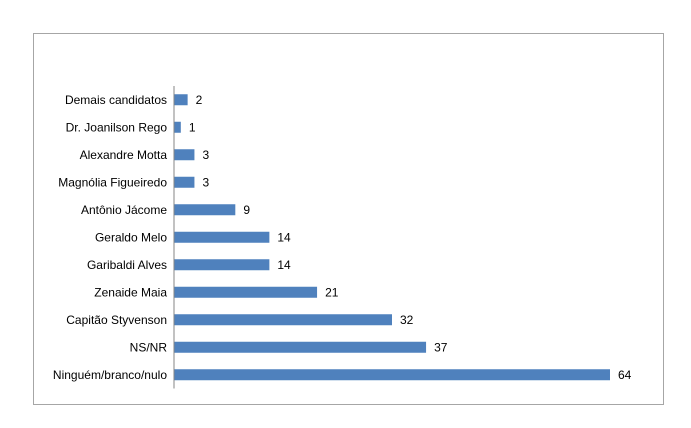  Describe the element at coordinates (110, 375) in the screenshot. I see `category-label: Ninguém/branco/nulo` at that location.